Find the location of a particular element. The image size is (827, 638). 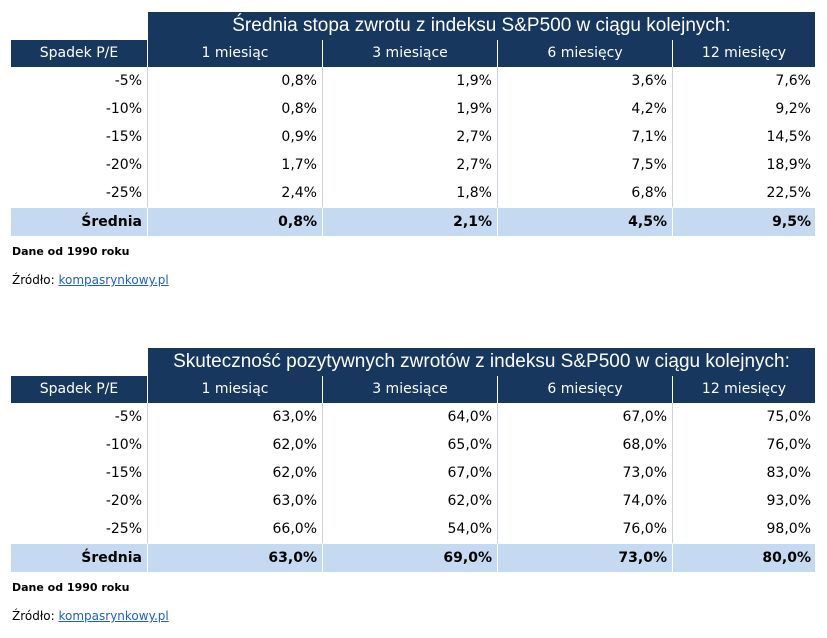

table-cell: 4,2% is located at coordinates (585, 109).